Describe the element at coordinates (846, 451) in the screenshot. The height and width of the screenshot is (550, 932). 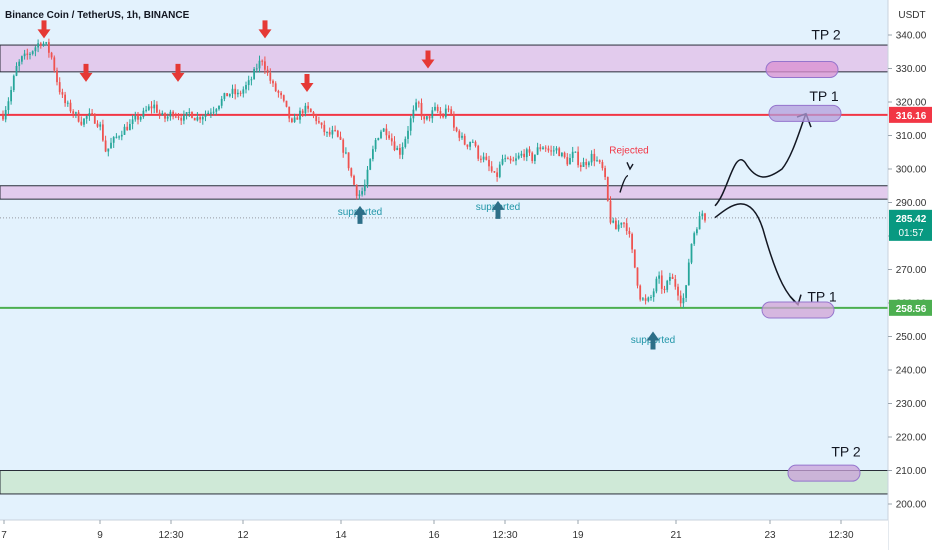
I see `tp-label: TP 2` at that location.